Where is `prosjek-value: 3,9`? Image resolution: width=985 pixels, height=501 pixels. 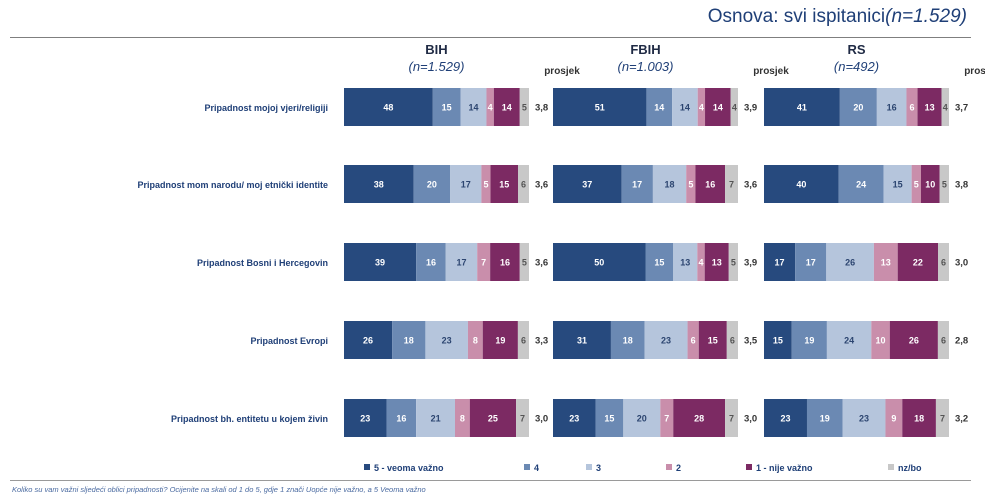
prosjek-value: 3,9 is located at coordinates (750, 108).